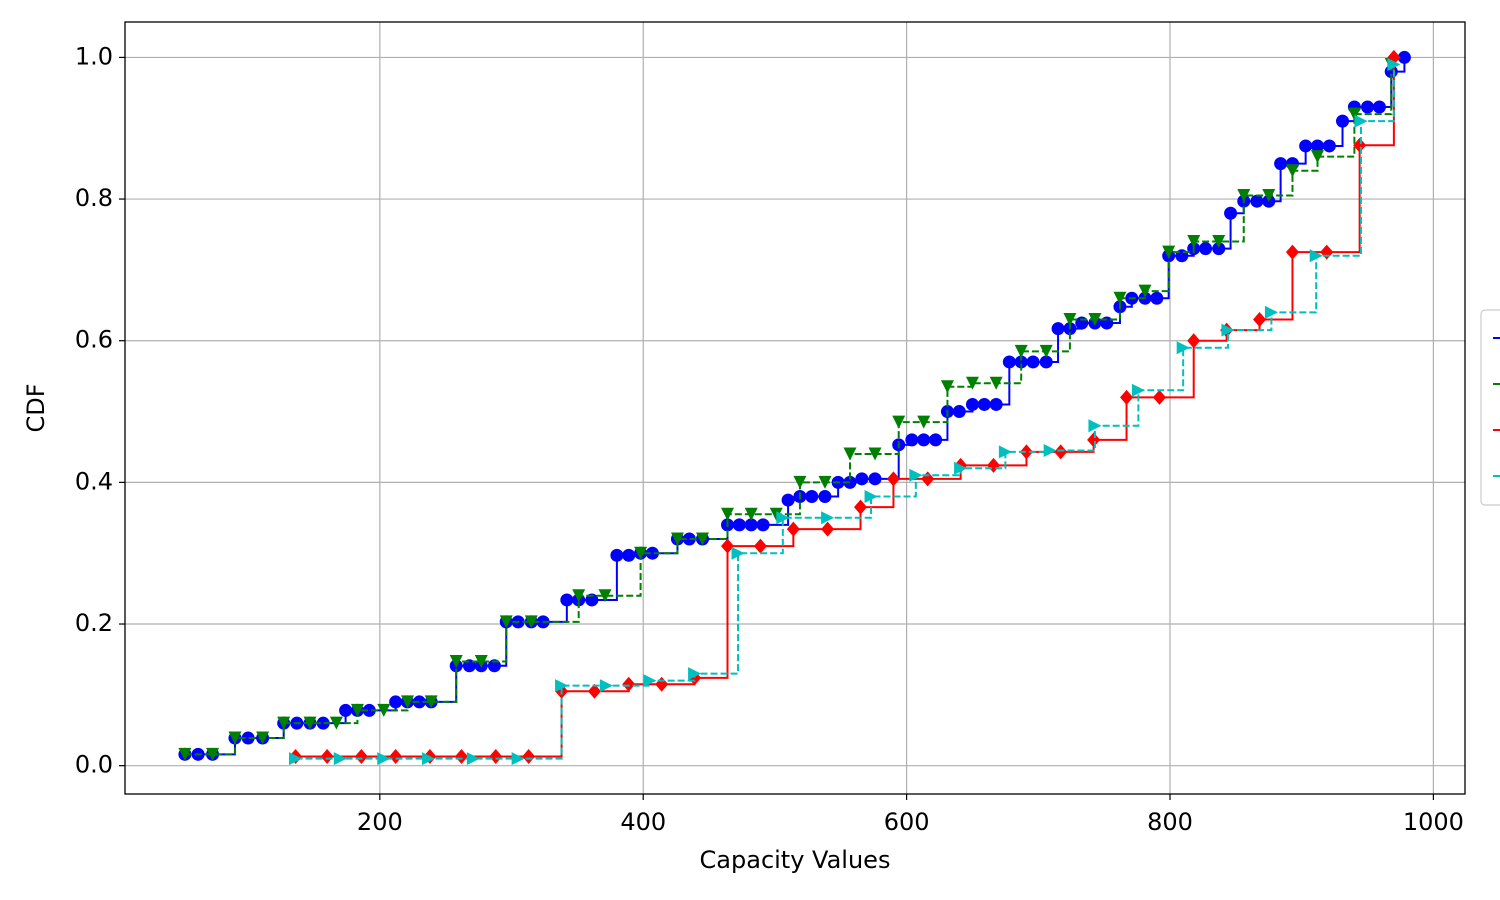 The height and width of the screenshot is (900, 1500). What do you see at coordinates (907, 822) in the screenshot?
I see `x-tick-label: 600` at bounding box center [907, 822].